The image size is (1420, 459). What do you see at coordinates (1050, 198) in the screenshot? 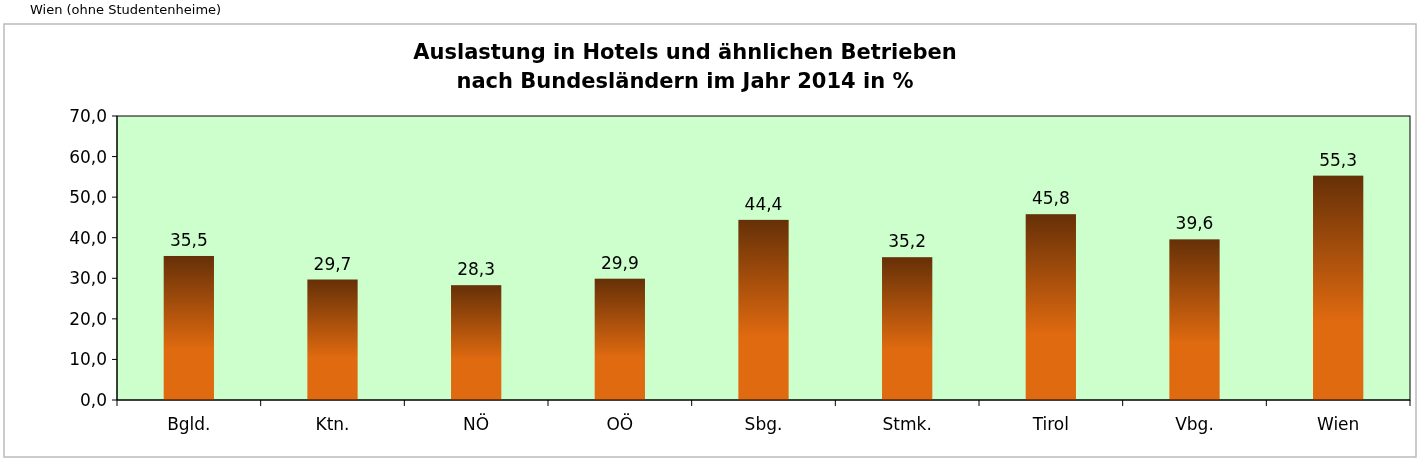
I see `data-label: 45,8` at bounding box center [1050, 198].